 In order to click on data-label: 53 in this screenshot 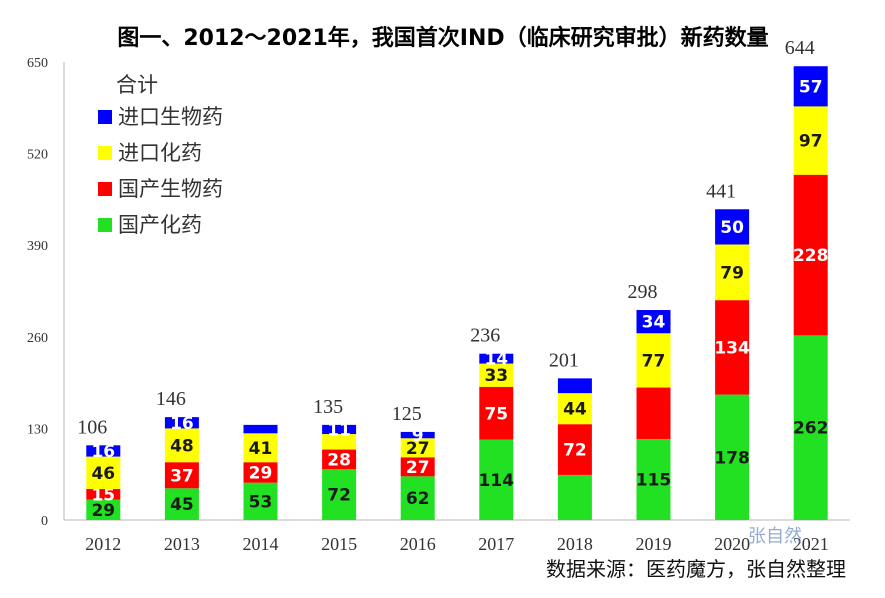, I will do `click(261, 502)`.